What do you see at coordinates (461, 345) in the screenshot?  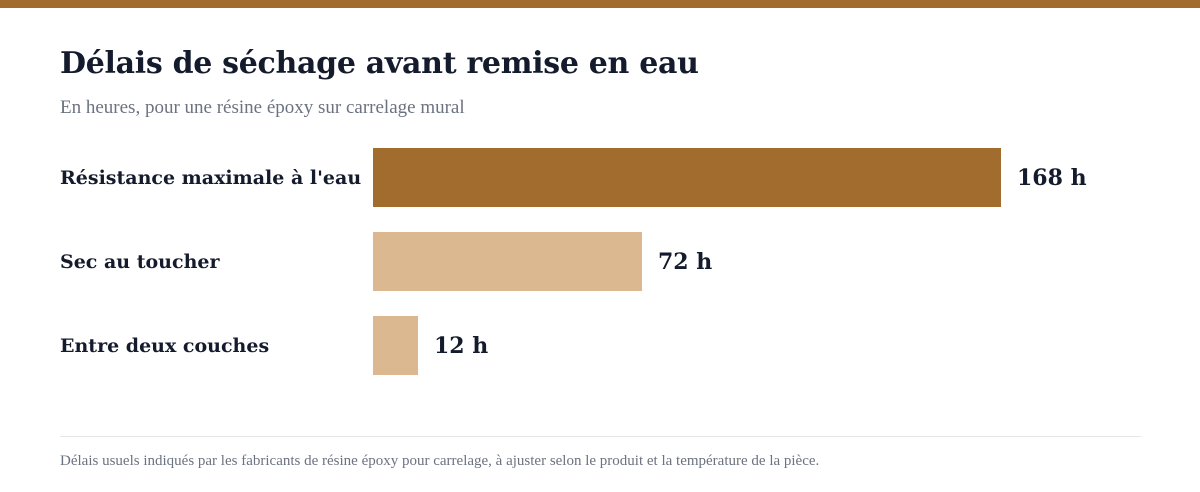 I see `value-label: 12 h` at bounding box center [461, 345].